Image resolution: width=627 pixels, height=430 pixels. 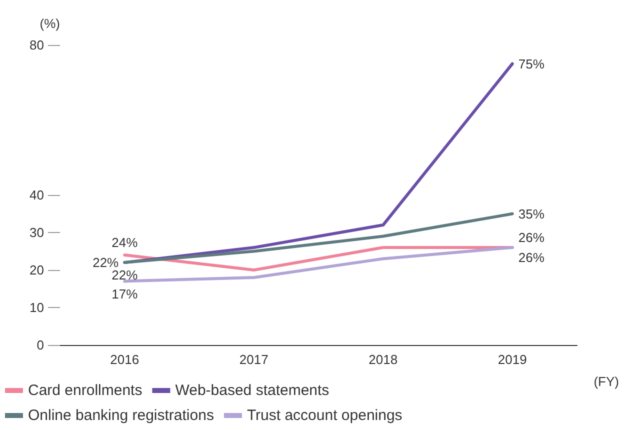 I want to click on y-tick-label: 20, so click(x=37, y=270).